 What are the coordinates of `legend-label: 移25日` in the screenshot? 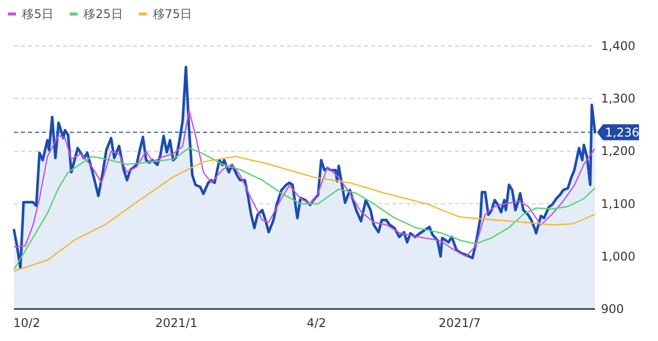 It's located at (103, 14).